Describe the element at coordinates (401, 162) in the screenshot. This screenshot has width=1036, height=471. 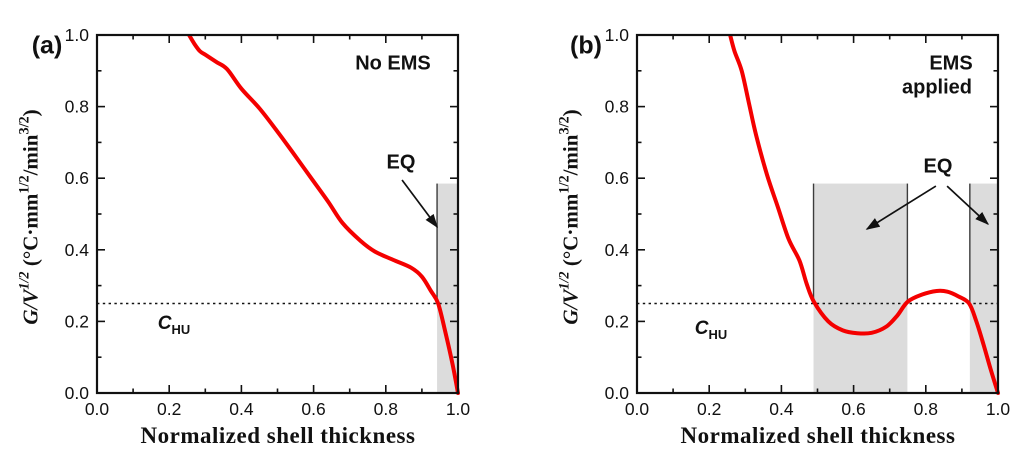
I see `eq-label-panel-a: EQ` at that location.